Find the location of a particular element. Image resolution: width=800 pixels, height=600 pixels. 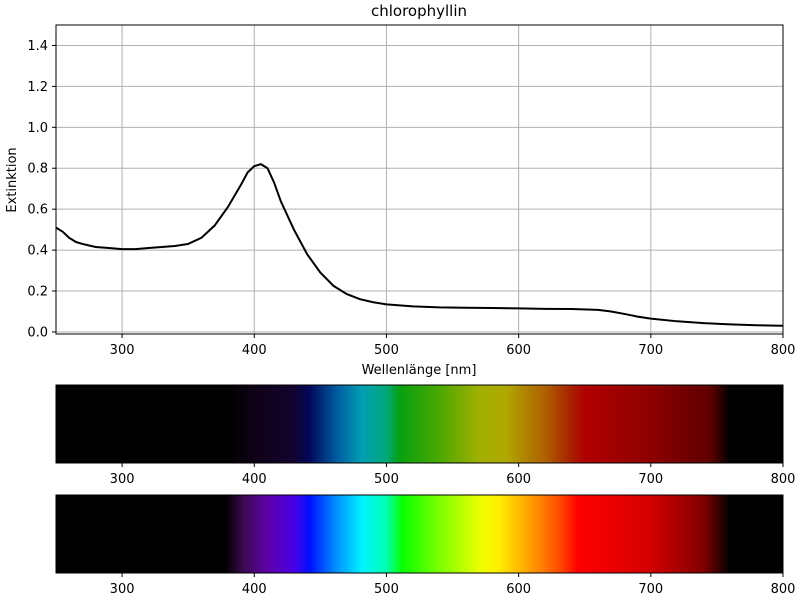

visible-spectrum-strip is located at coordinates (419, 534).